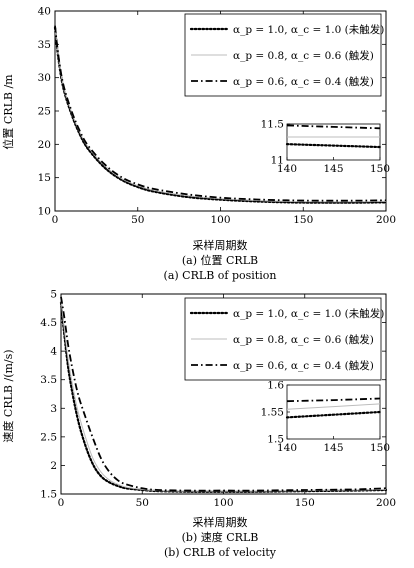  Describe the element at coordinates (48, 380) in the screenshot. I see `y-tick-label: 3.5` at that location.